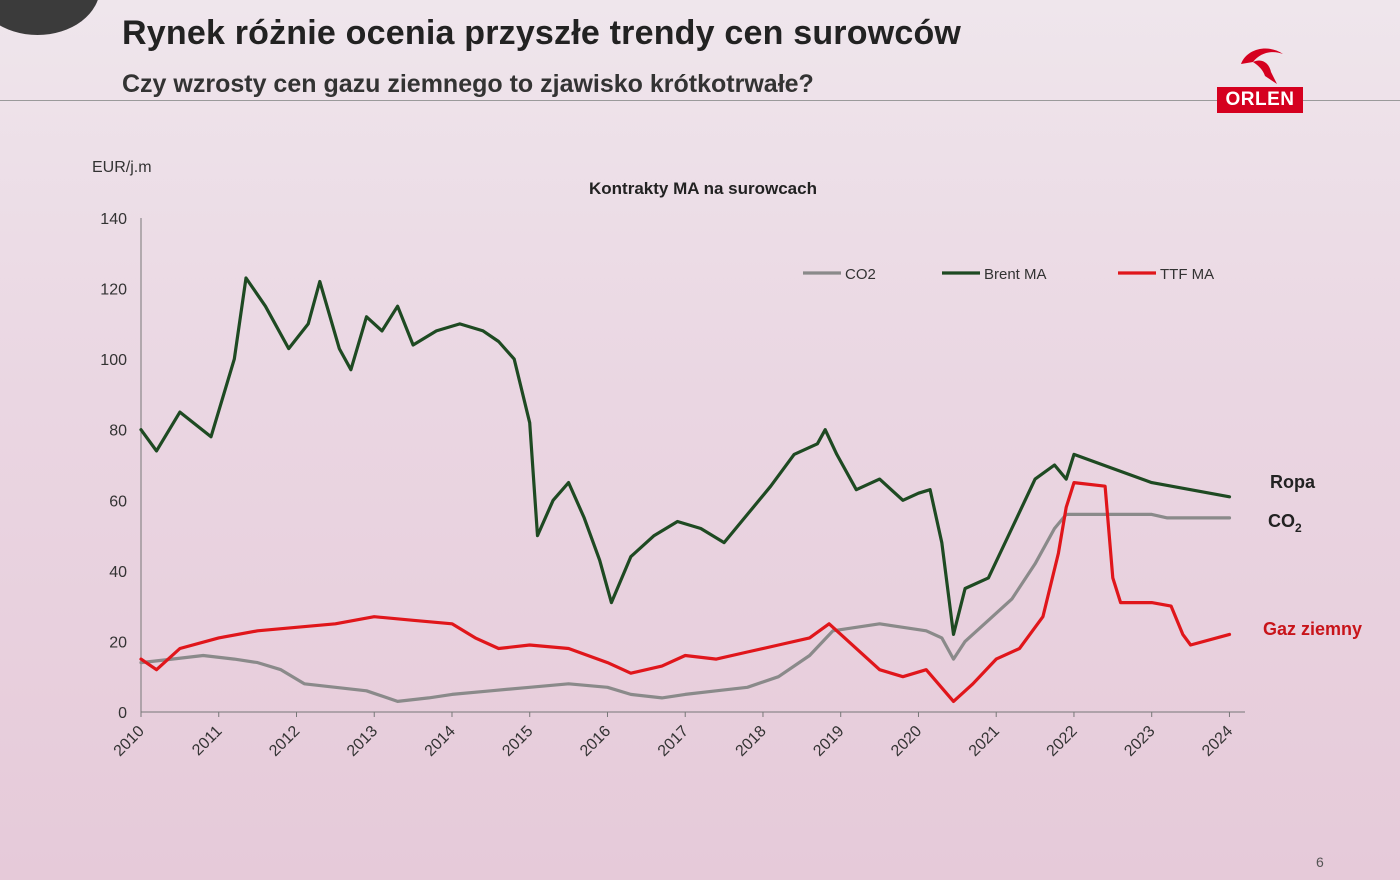 The image size is (1400, 880). I want to click on end-label-subscript: 2, so click(1298, 528).